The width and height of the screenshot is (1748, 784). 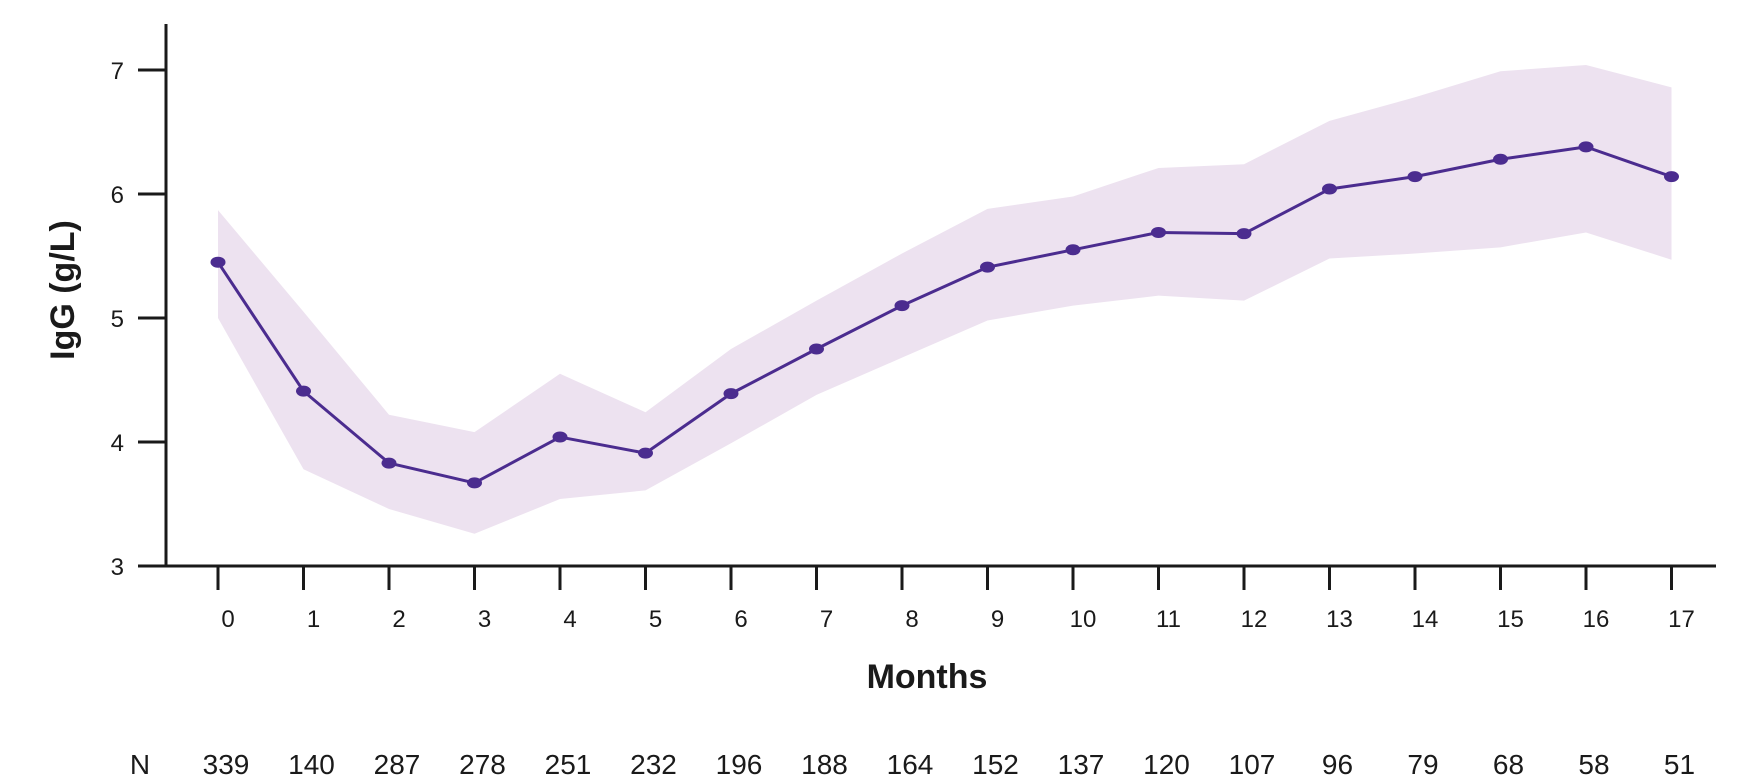 I want to click on x-tick-label: 0, so click(x=227, y=619).